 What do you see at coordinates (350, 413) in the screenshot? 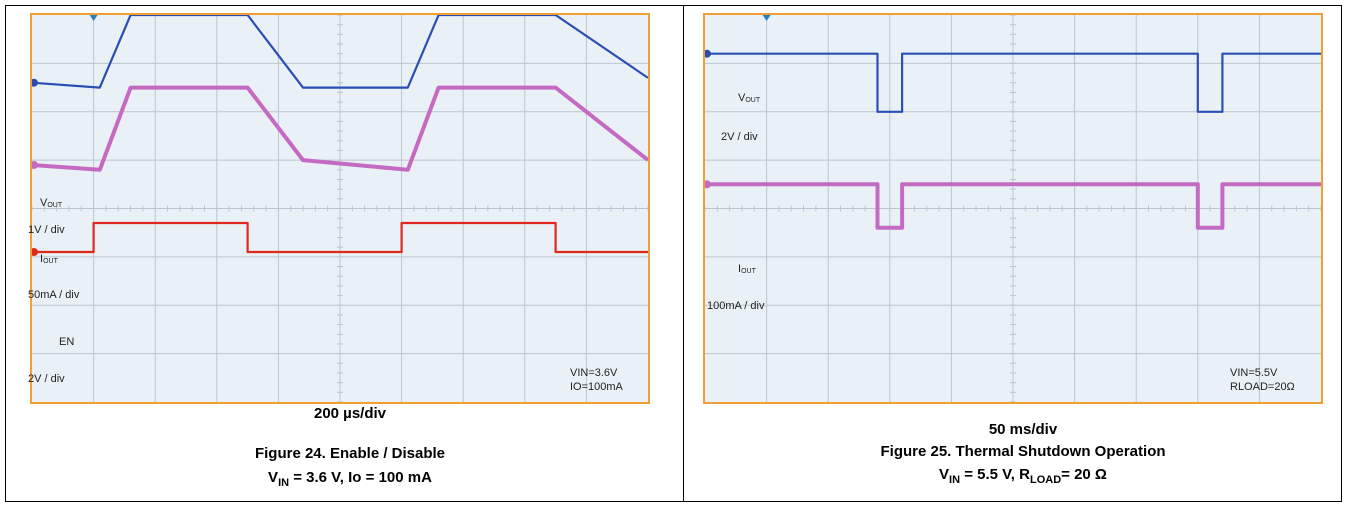
I see `timebase-label: 200 µs/div` at bounding box center [350, 413].